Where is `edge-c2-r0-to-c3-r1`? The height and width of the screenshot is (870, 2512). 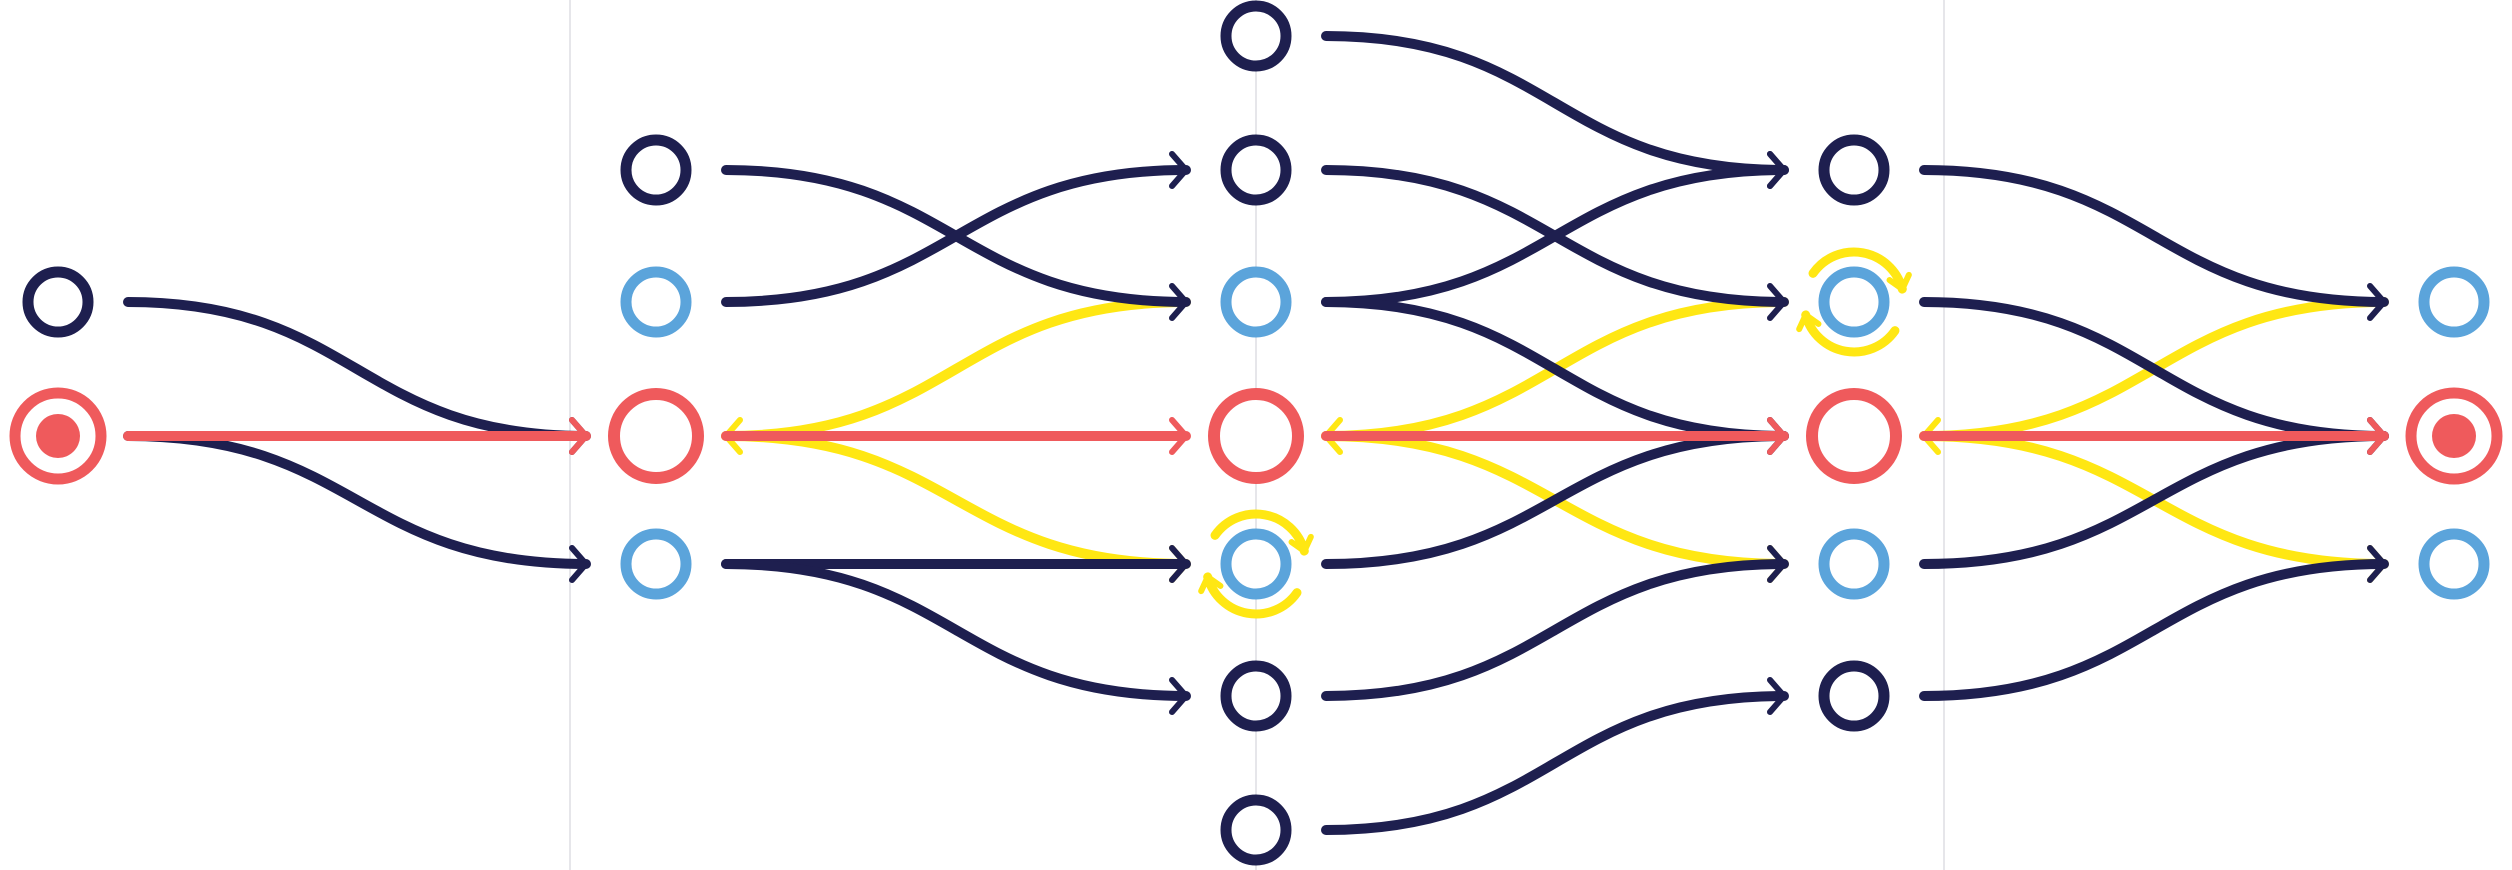 edge-c2-r0-to-c3-r1 is located at coordinates (1555, 103).